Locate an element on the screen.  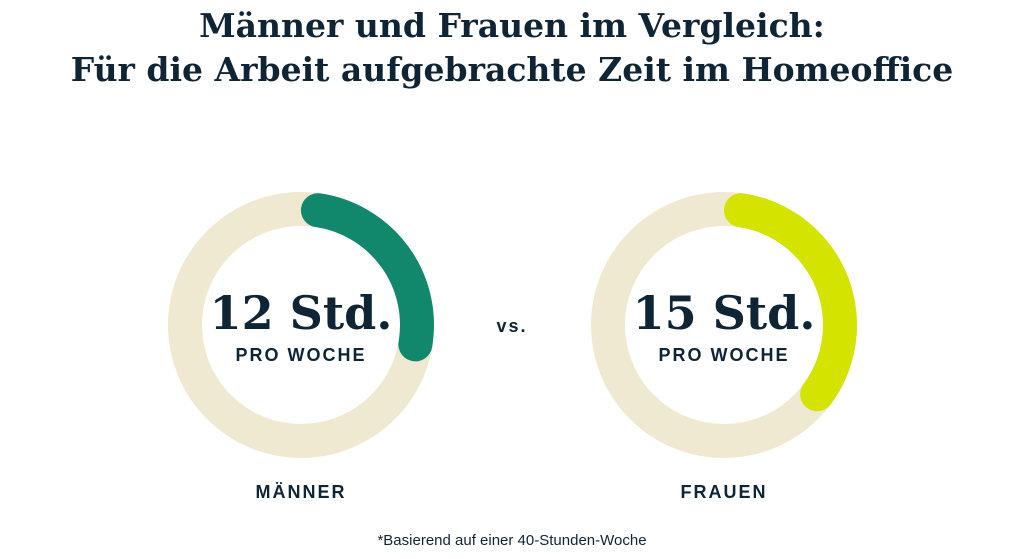
sub-label-maenner: PRO WOCHE is located at coordinates (300, 355).